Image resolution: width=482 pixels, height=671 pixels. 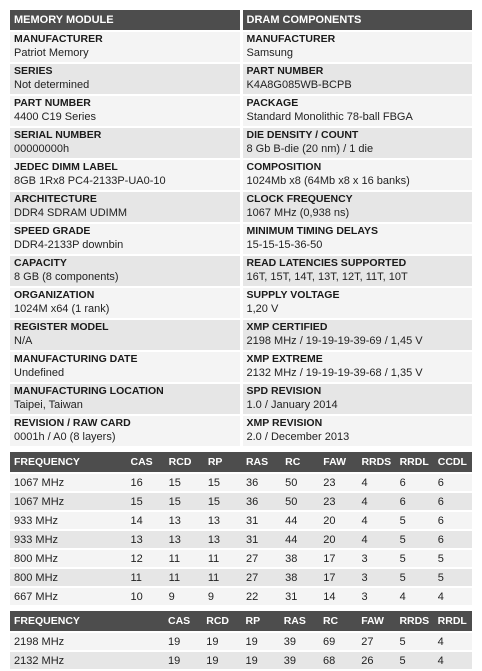 What do you see at coordinates (357, 303) in the screenshot?
I see `info-cell: SUPPLY VOLTAGE 1,20 V` at bounding box center [357, 303].